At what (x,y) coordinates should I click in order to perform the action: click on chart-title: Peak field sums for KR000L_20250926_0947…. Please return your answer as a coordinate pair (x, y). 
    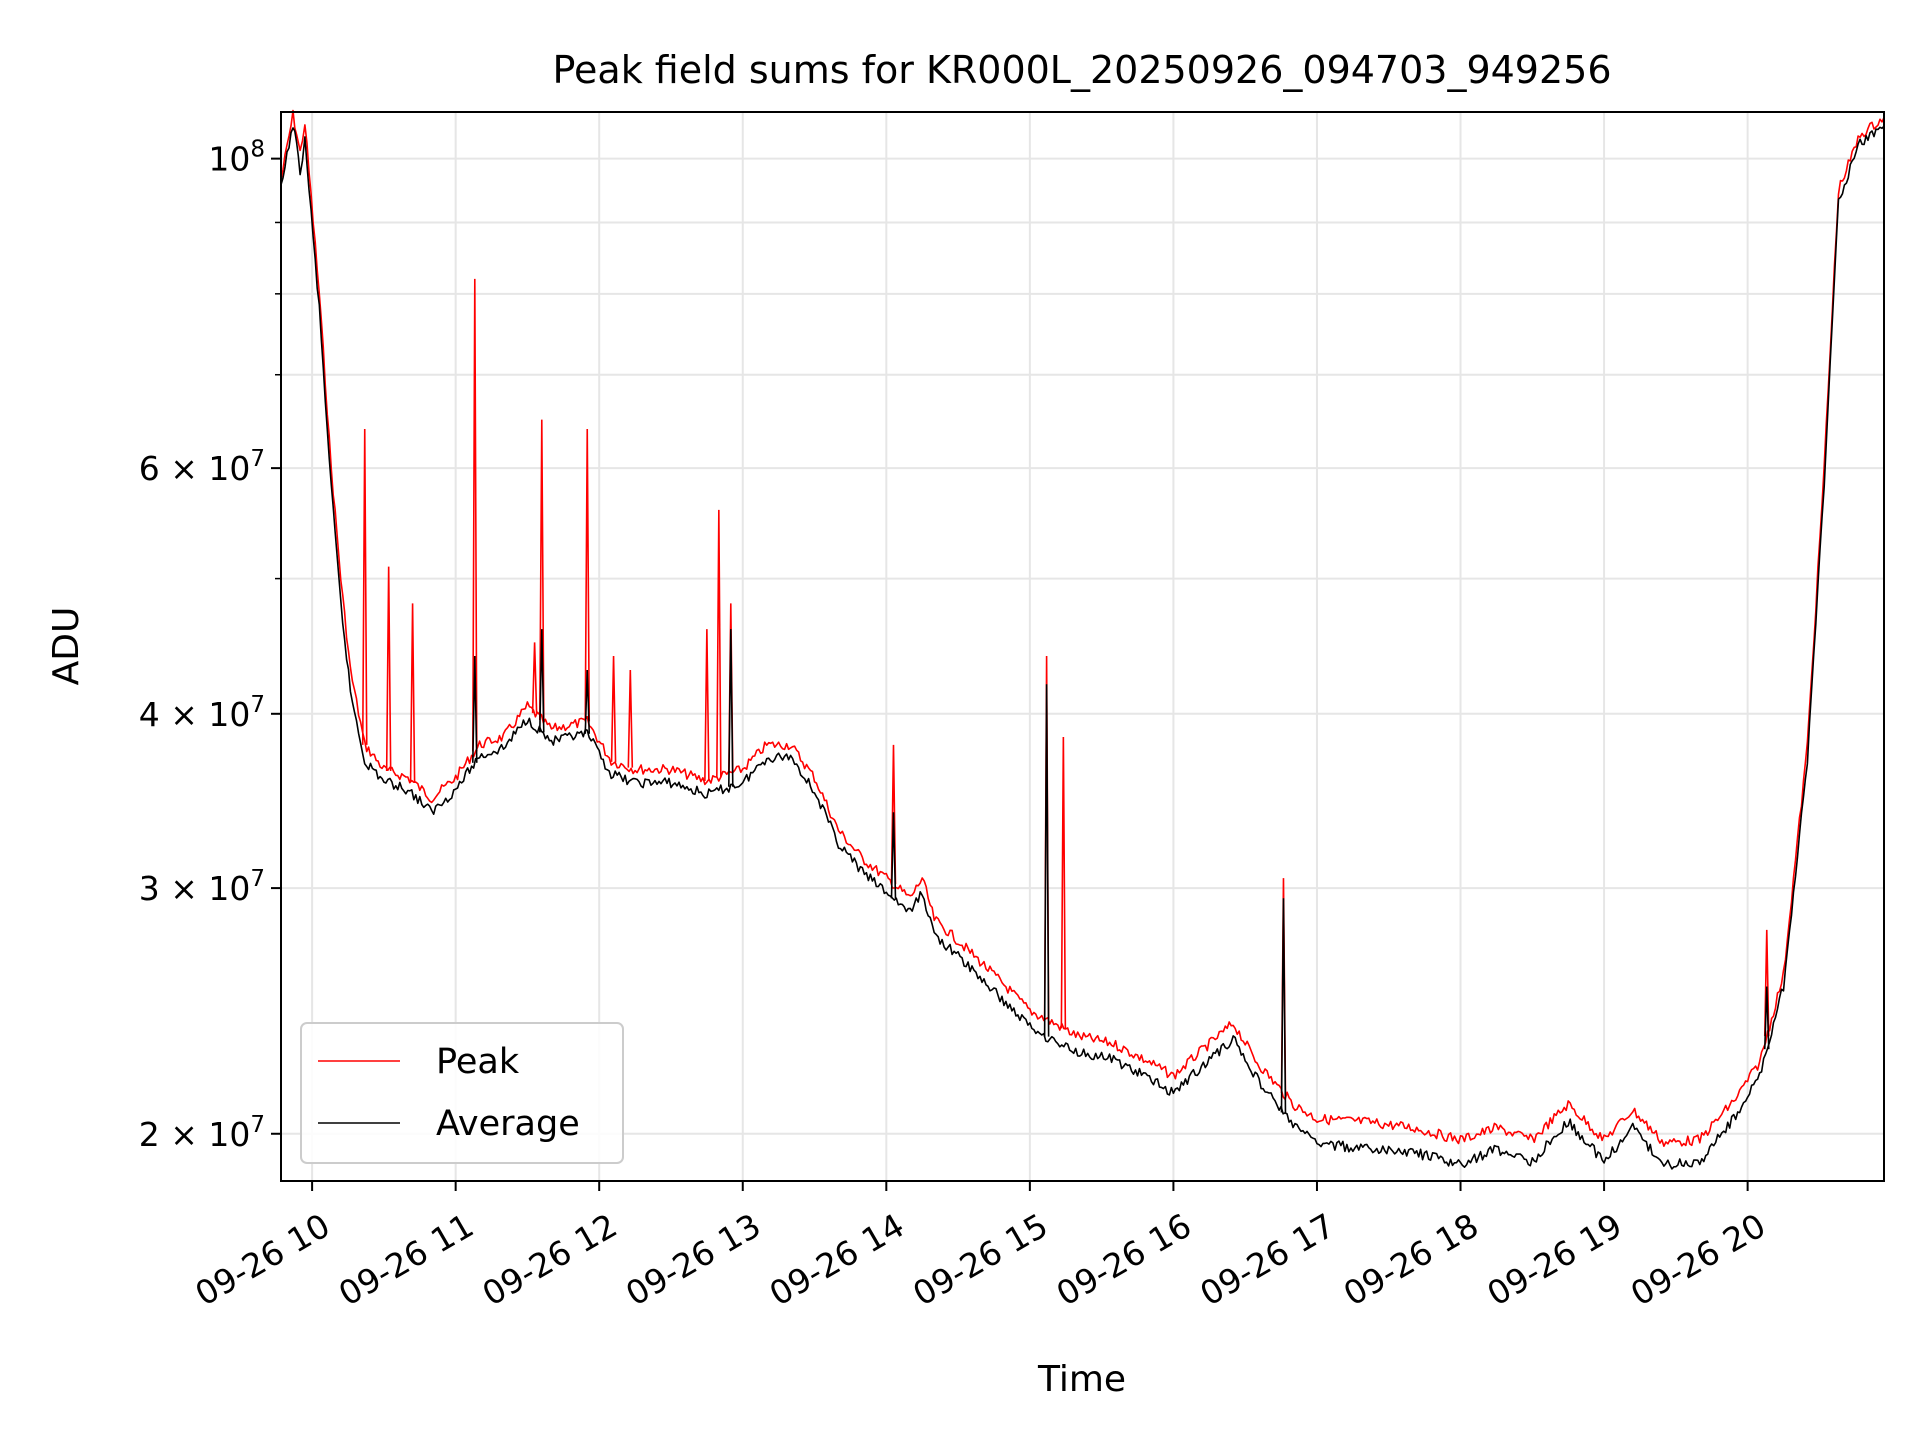
    Looking at the image, I should click on (1081, 70).